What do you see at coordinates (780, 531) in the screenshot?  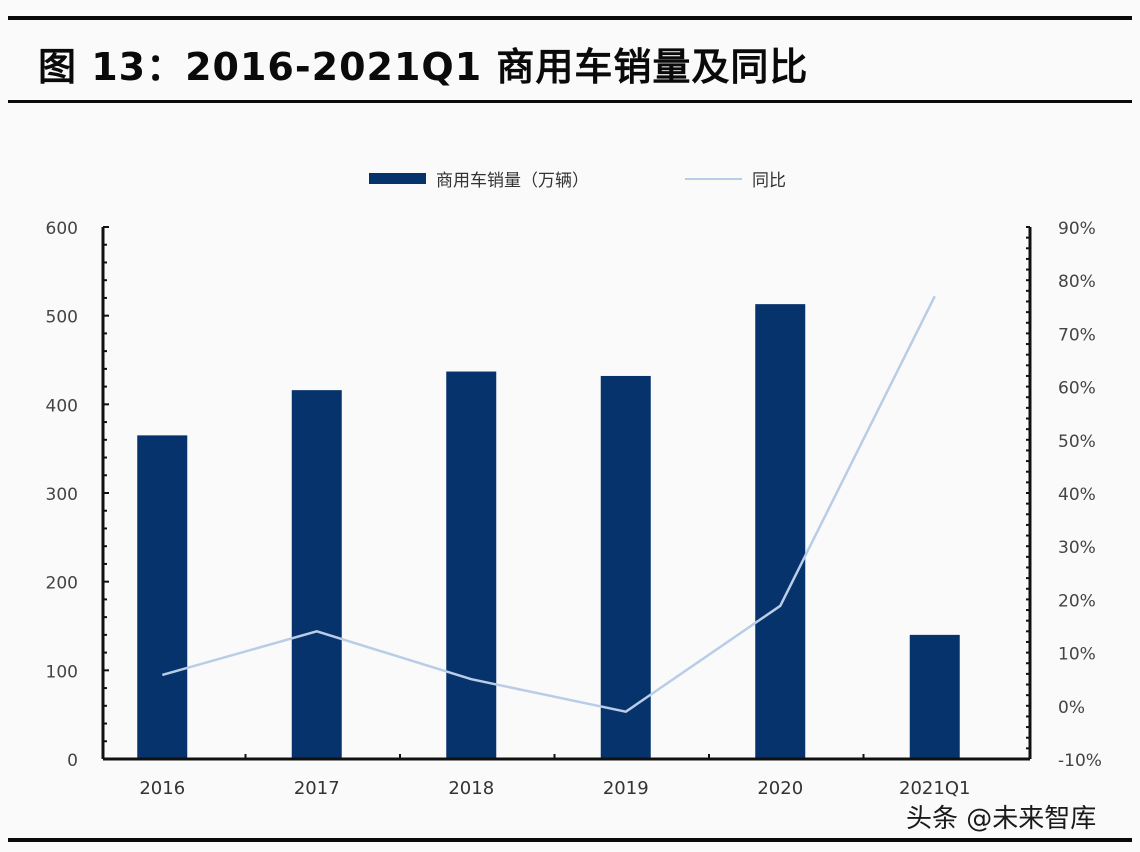 I see `bar-2020` at bounding box center [780, 531].